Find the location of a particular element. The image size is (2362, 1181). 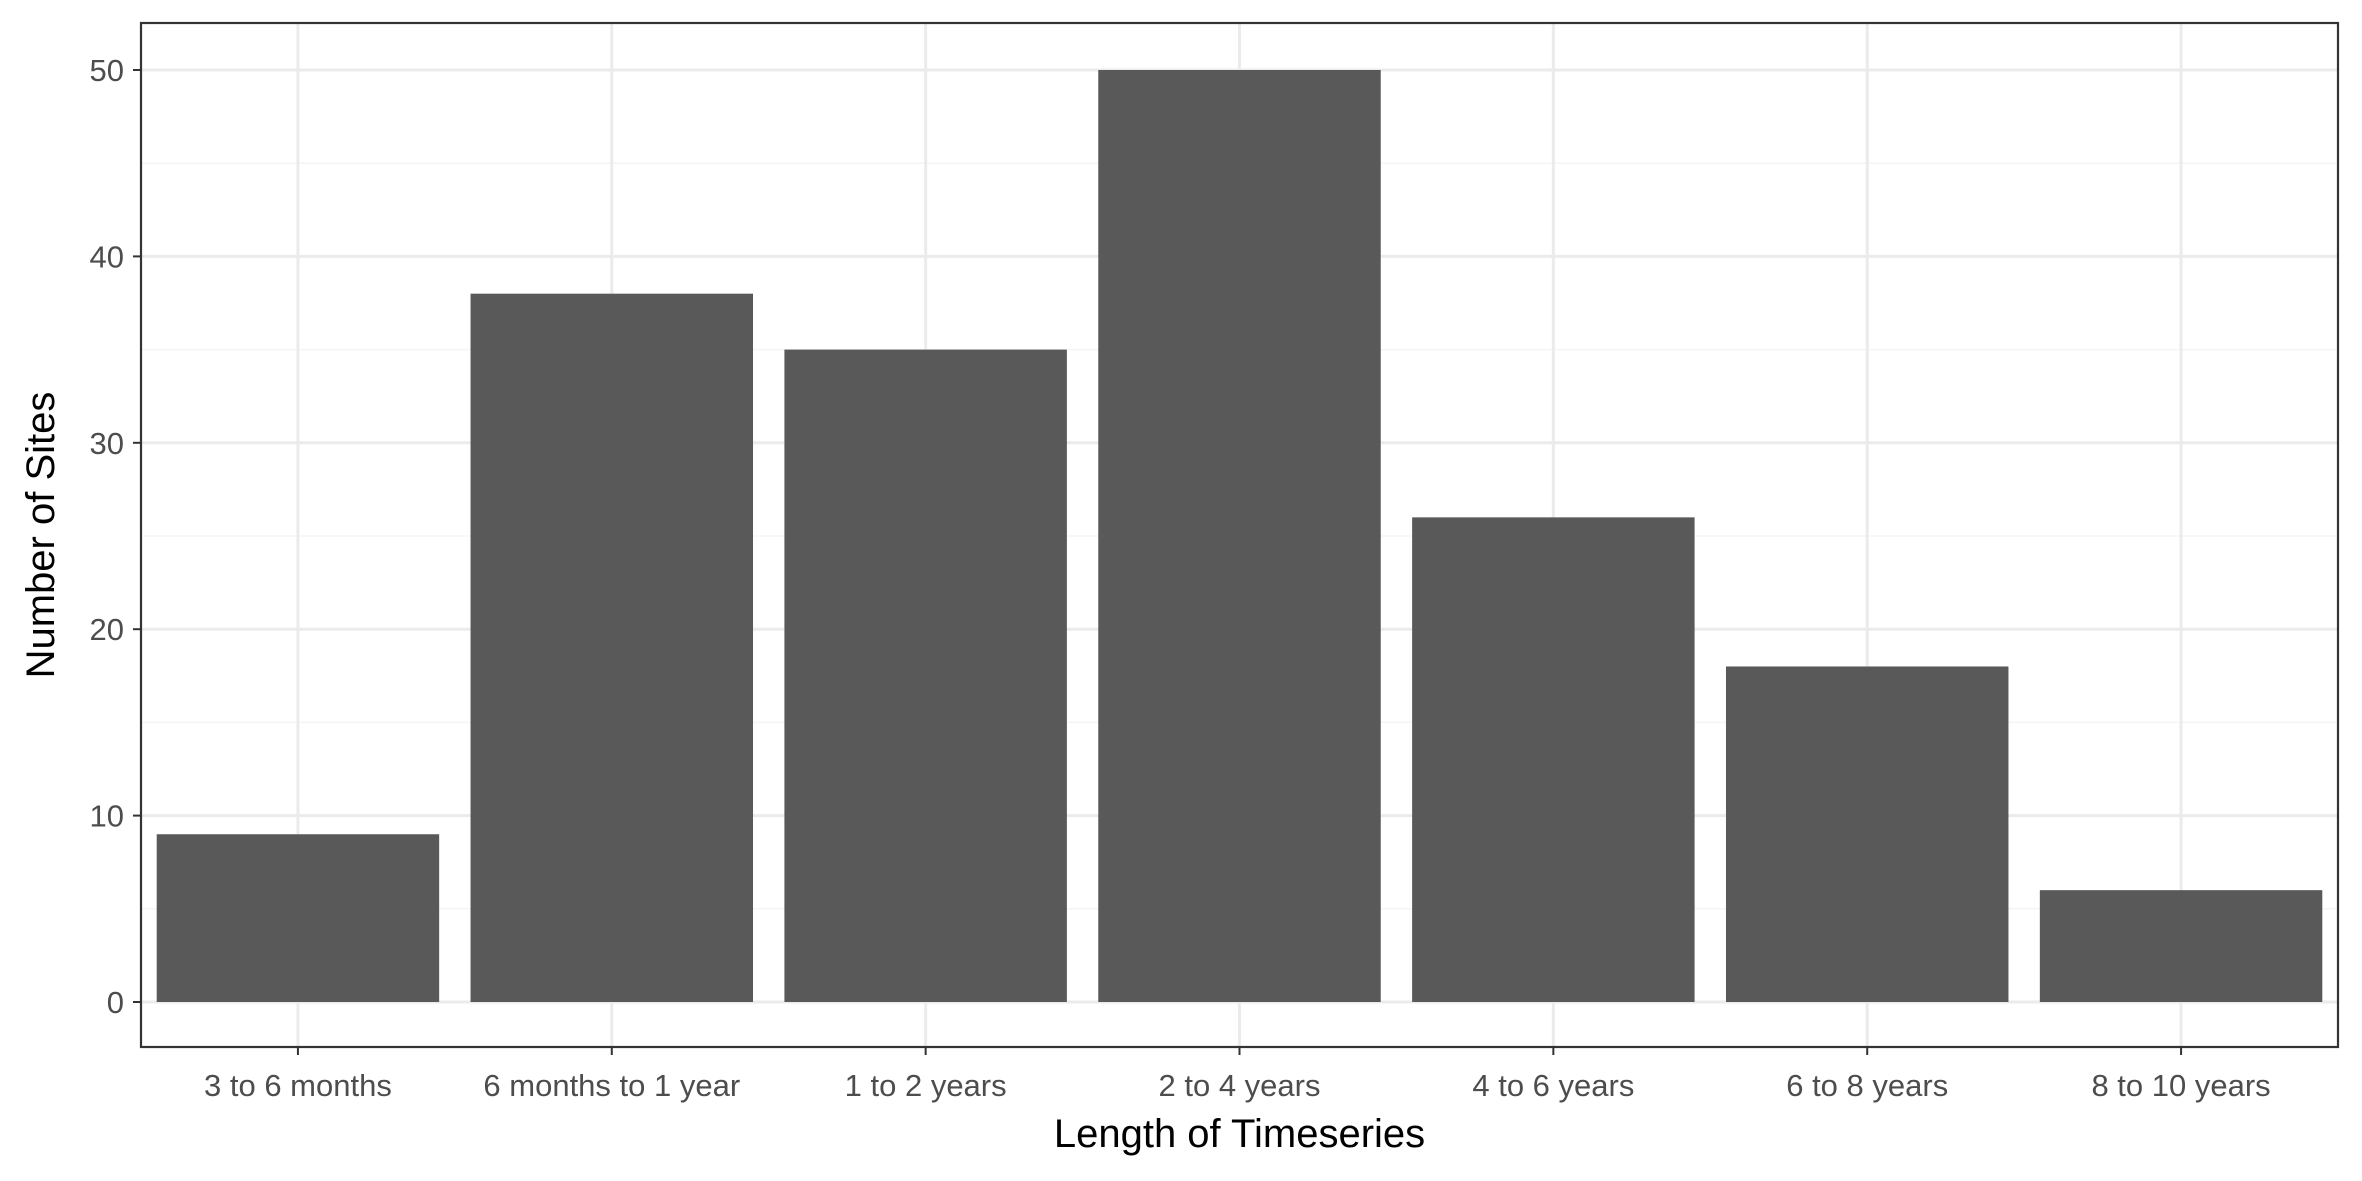

y-tick-label: 10 is located at coordinates (107, 816).